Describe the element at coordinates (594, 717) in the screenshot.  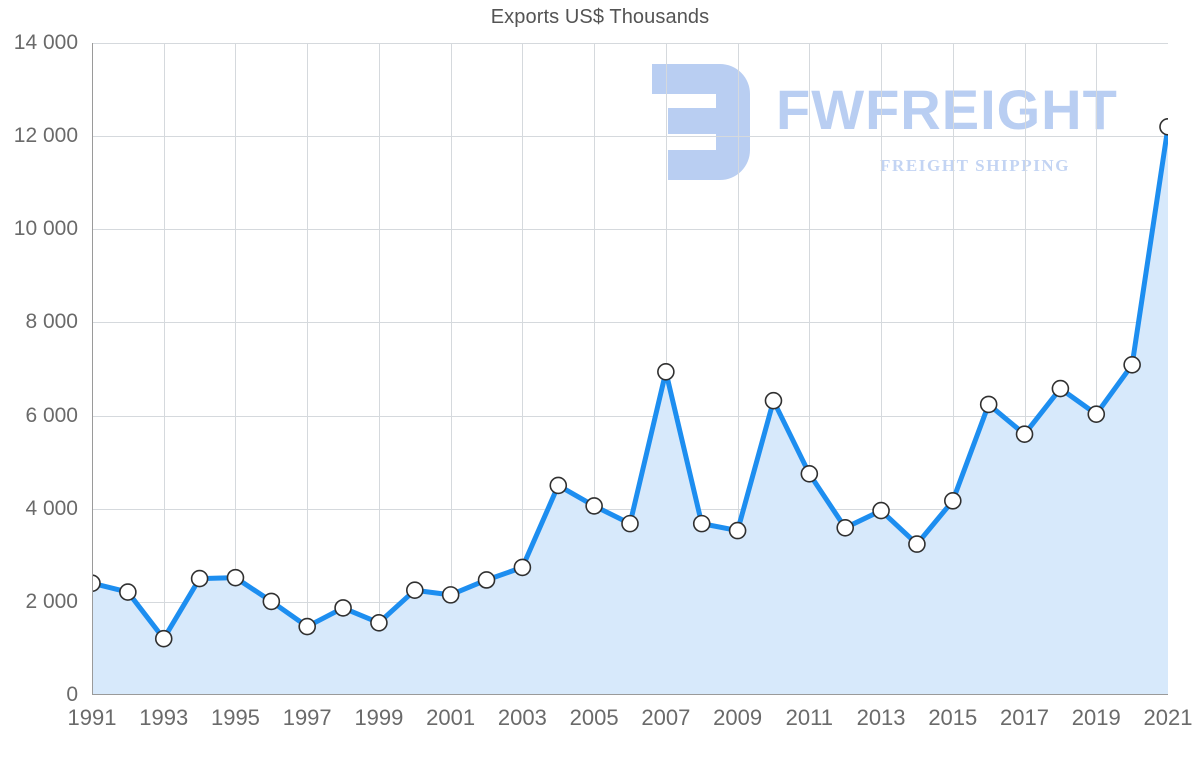
I see `x-axis-tick-label: 2005` at that location.